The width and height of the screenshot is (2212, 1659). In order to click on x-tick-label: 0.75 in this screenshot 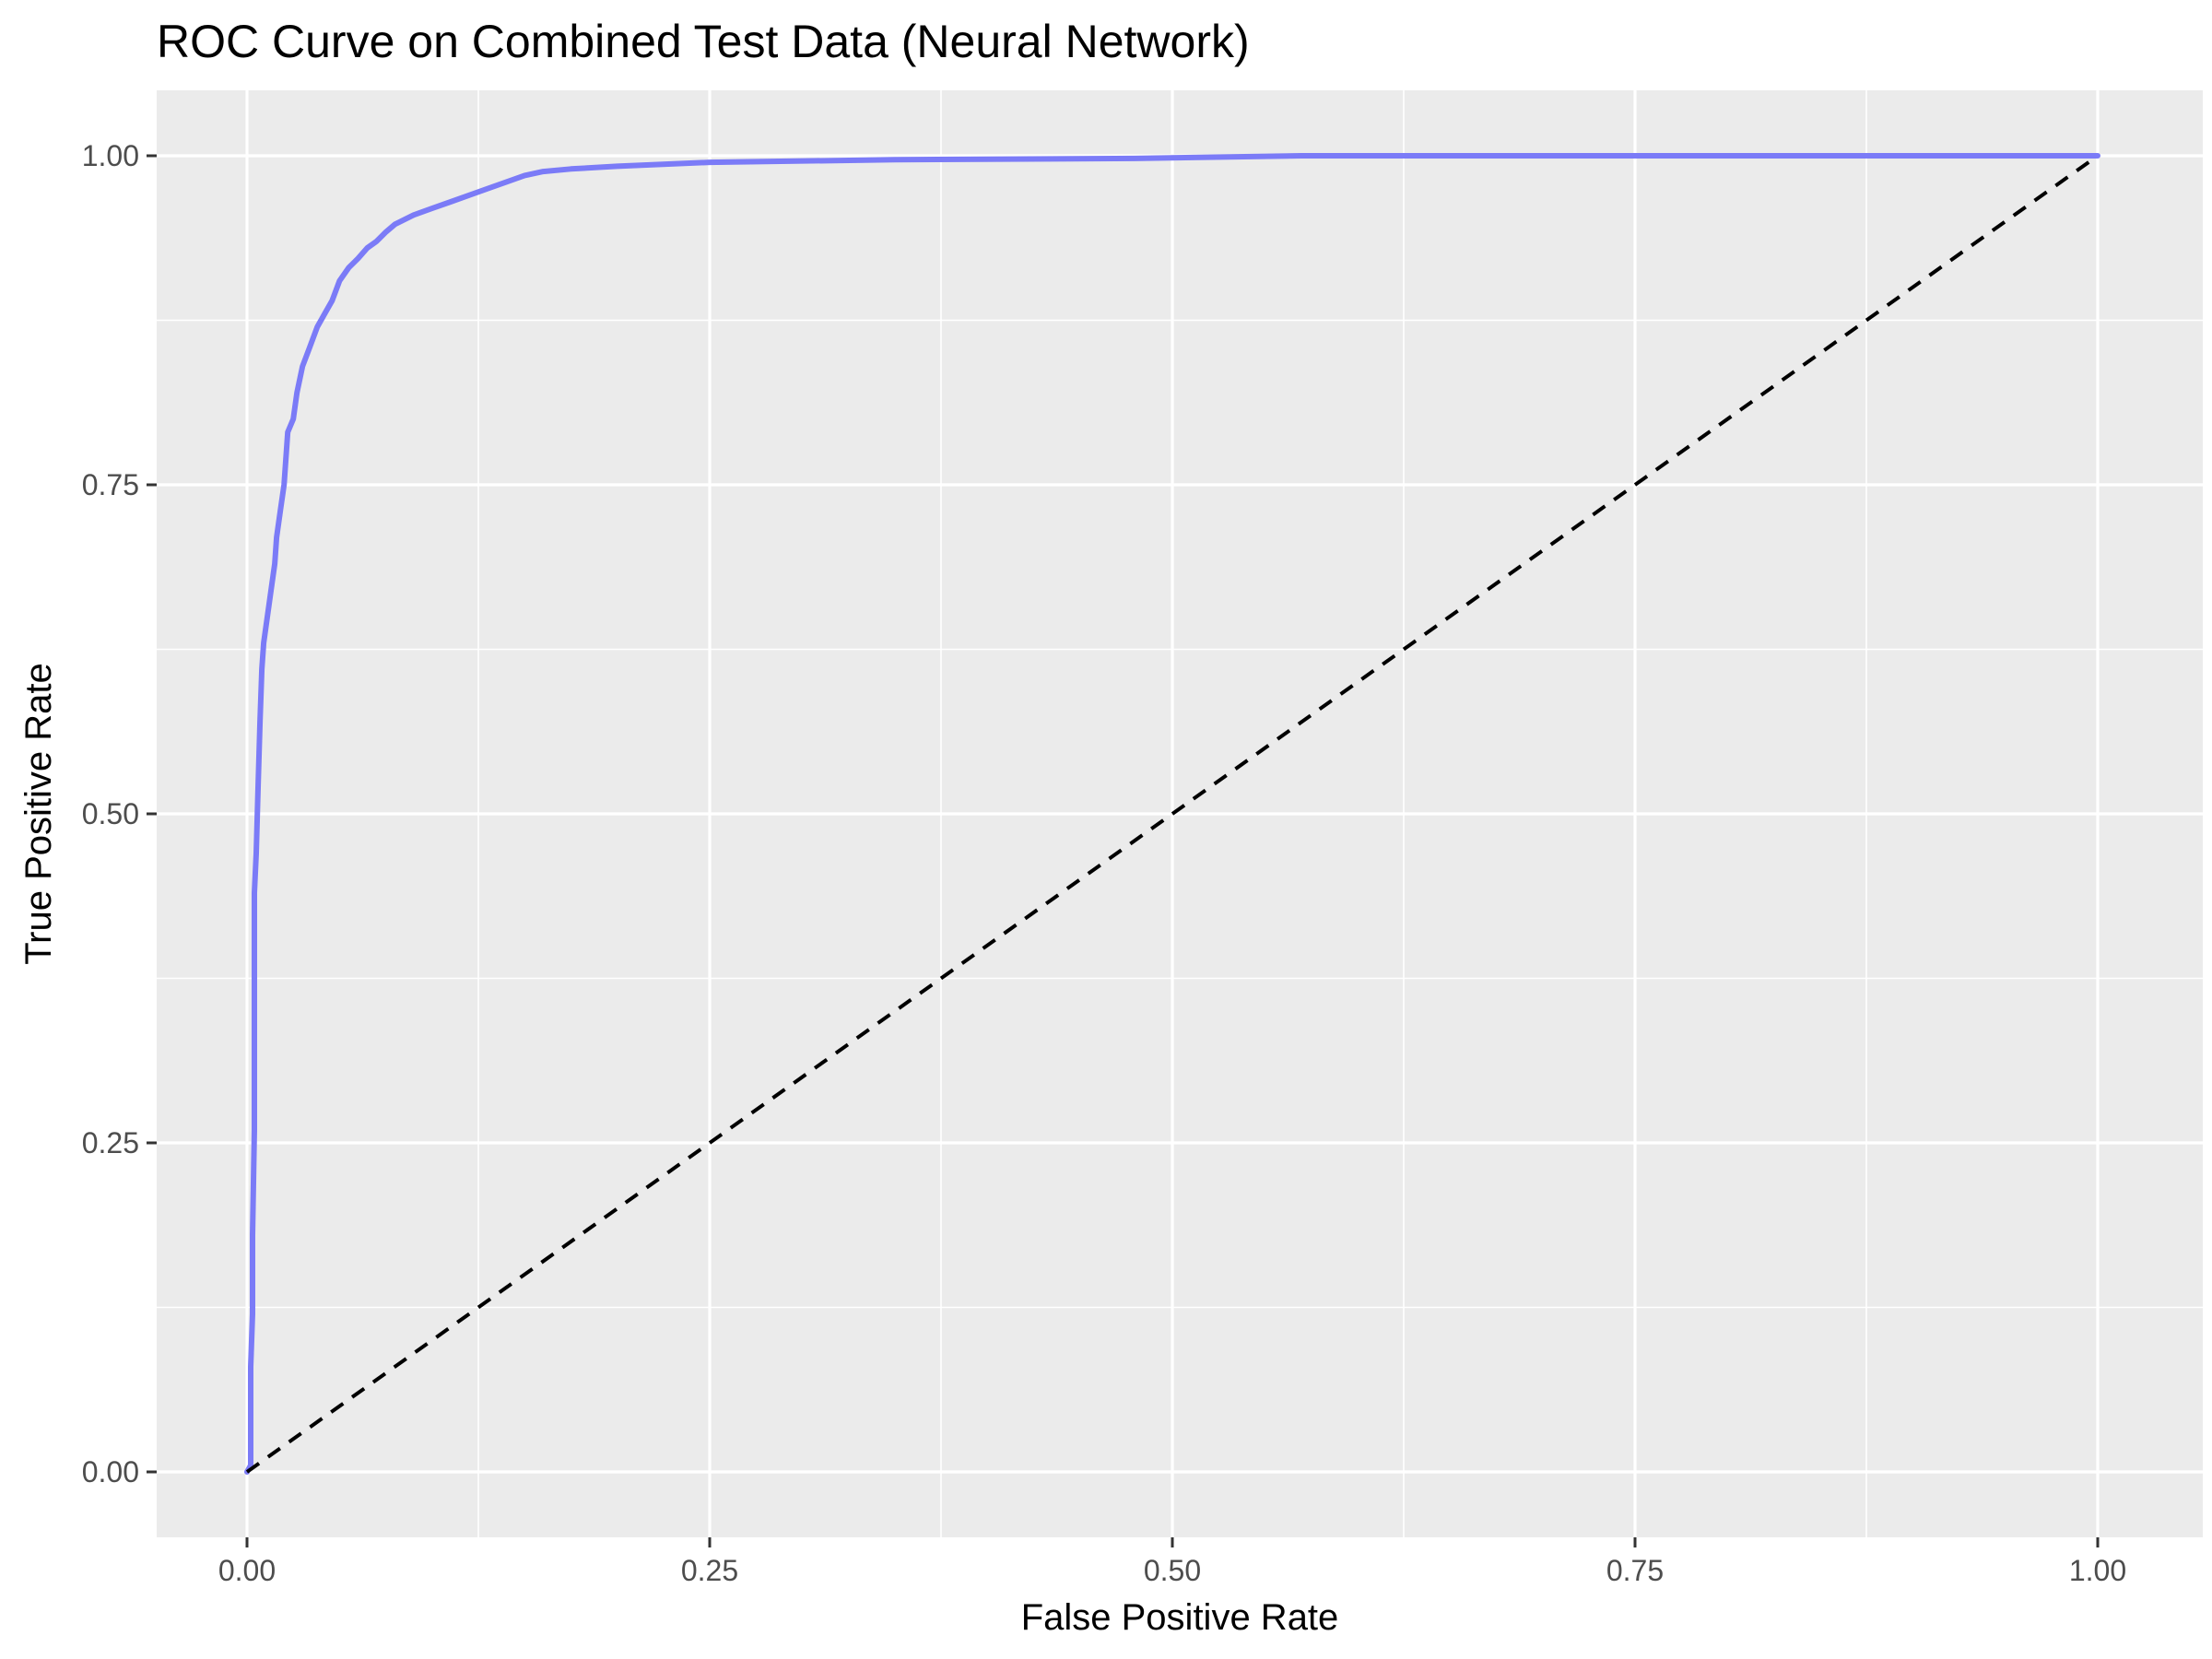, I will do `click(1635, 1570)`.